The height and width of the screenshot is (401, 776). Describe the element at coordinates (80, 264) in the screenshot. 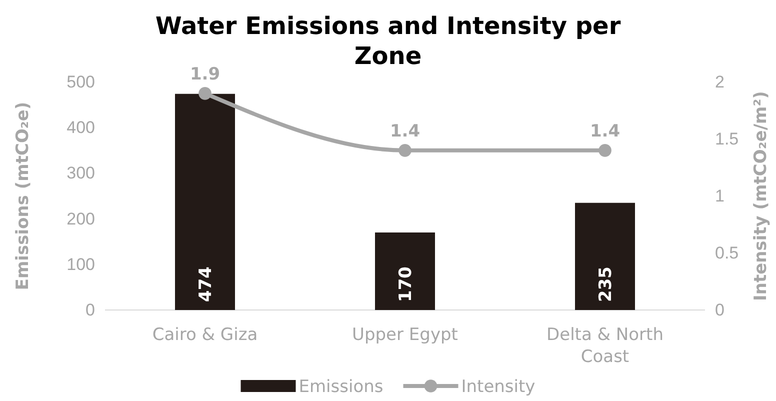

I see `y-tick-label: 100` at that location.